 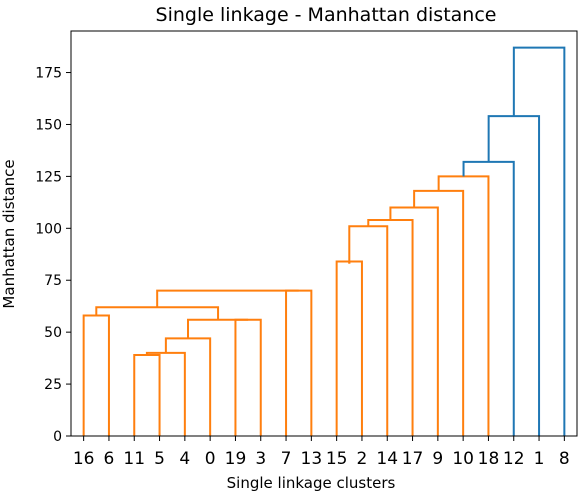 What do you see at coordinates (48, 177) in the screenshot?
I see `y-tick-label: 125` at bounding box center [48, 177].